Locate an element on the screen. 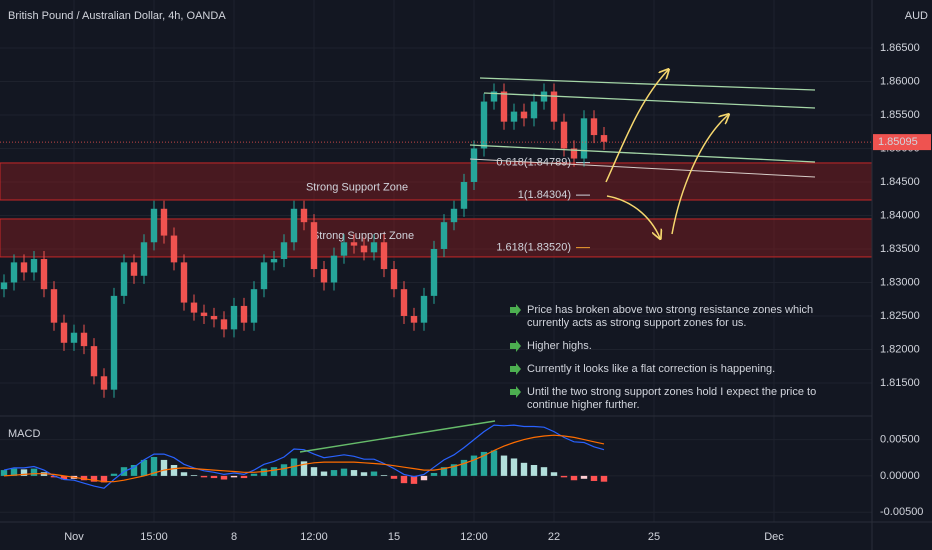 Image resolution: width=932 pixels, height=550 pixels. y-tick-label: 1.83000 is located at coordinates (900, 282).